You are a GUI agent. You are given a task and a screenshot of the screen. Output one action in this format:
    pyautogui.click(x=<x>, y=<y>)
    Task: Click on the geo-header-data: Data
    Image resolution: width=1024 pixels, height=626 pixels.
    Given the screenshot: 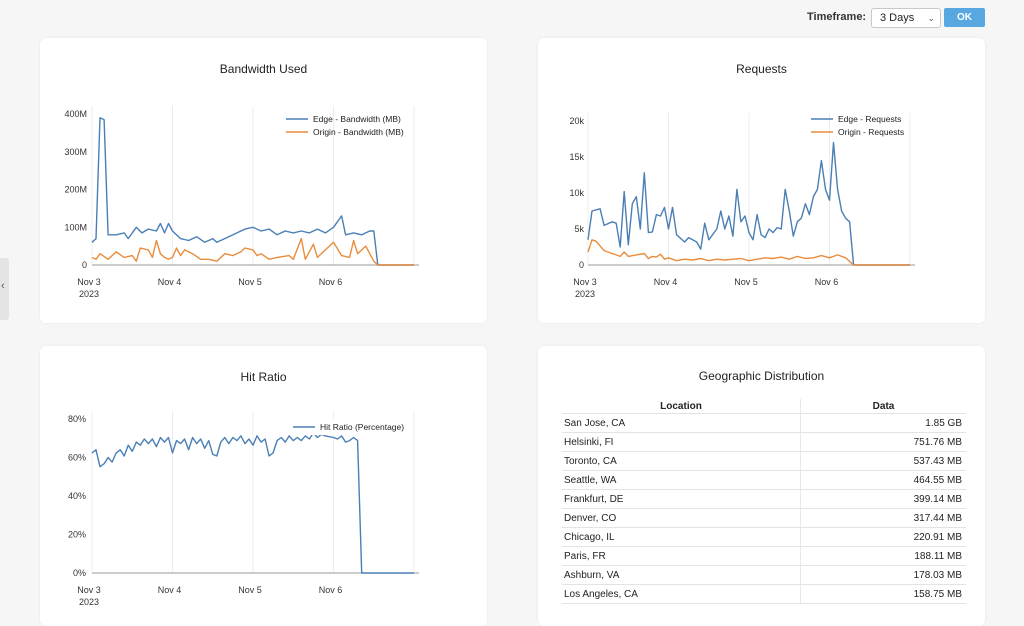 What is the action you would take?
    pyautogui.click(x=883, y=406)
    